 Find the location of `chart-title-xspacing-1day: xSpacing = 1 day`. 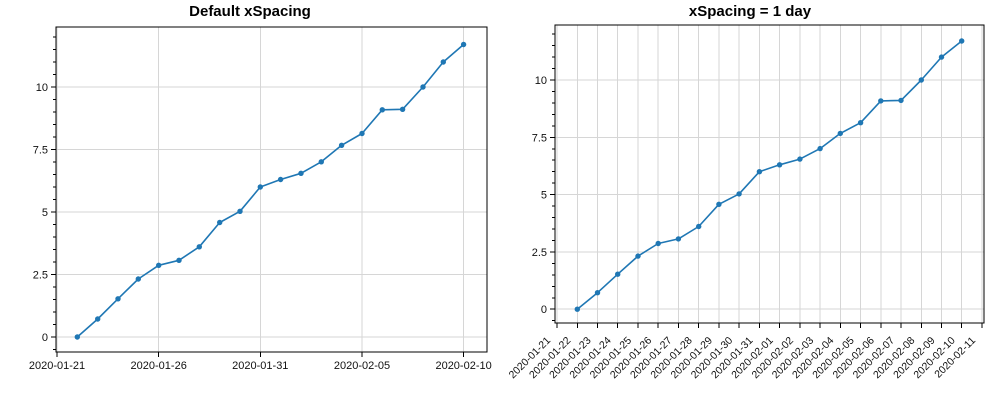

chart-title-xspacing-1day: xSpacing = 1 day is located at coordinates (750, 11).